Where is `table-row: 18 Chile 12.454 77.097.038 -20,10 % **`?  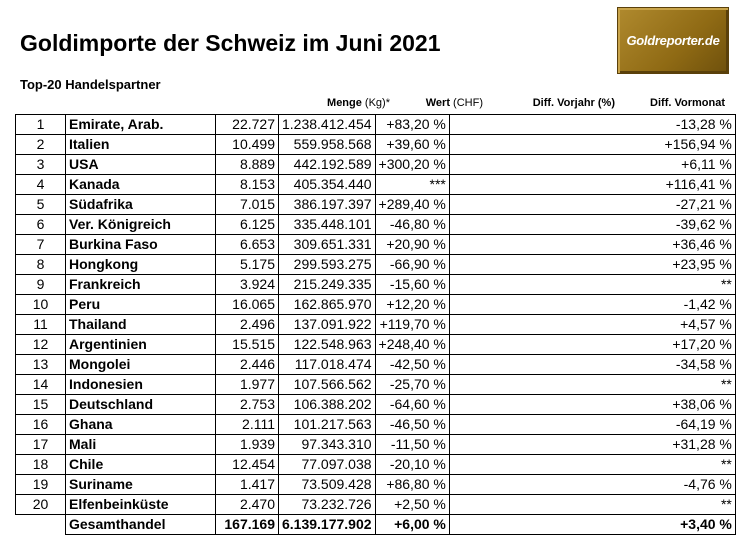
table-row: 18 Chile 12.454 77.097.038 -20,10 % ** is located at coordinates (375, 464).